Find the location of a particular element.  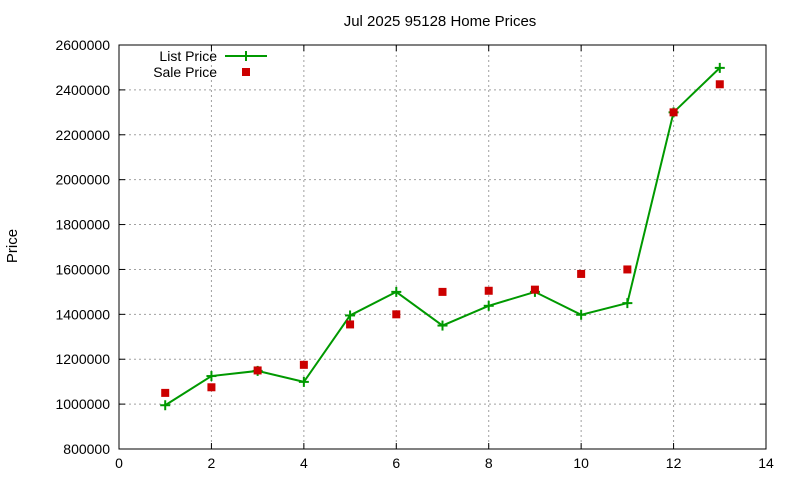

y-tick-label: 2600000 is located at coordinates (82, 45).